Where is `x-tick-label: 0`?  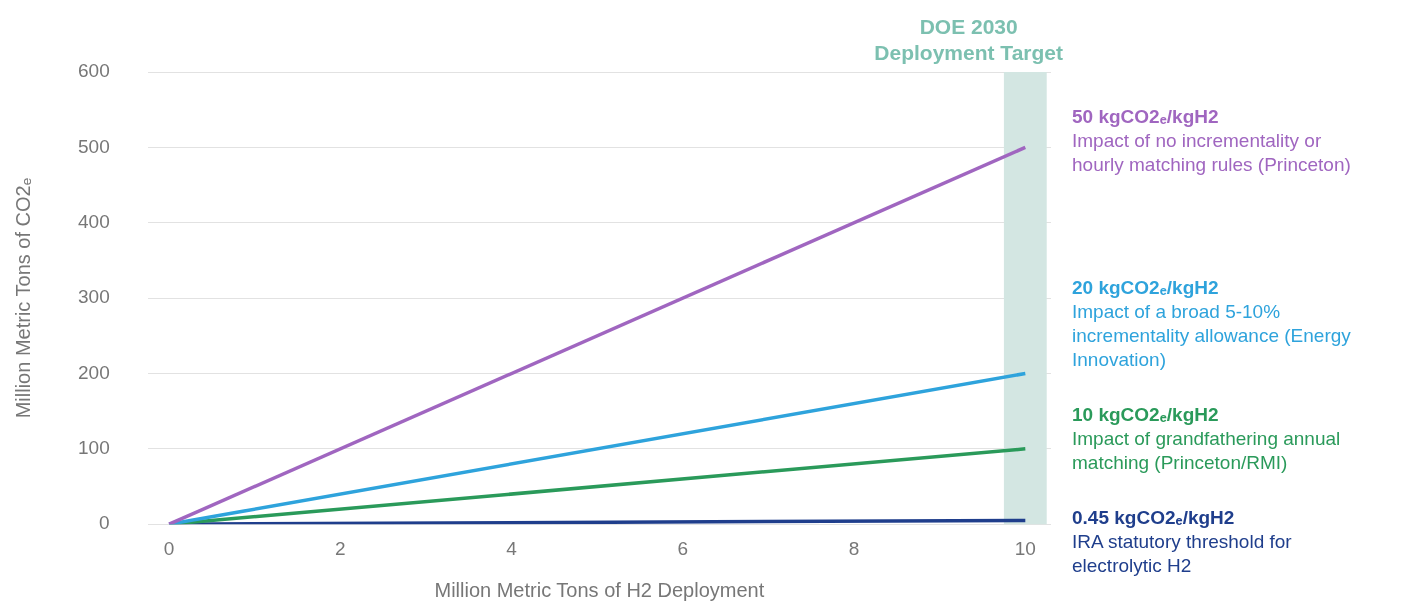
x-tick-label: 0 is located at coordinates (169, 548).